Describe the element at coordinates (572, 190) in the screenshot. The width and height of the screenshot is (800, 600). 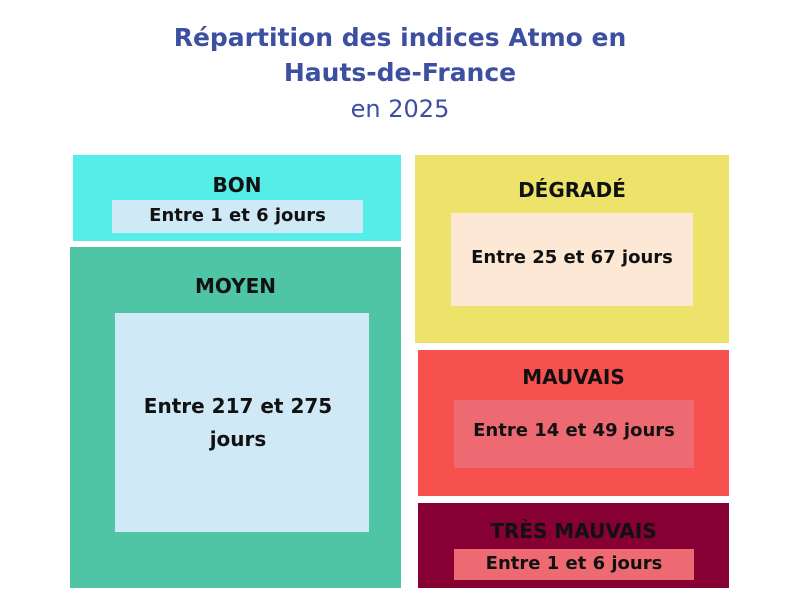
I see `label-degrade: DÉGRADÉ` at that location.